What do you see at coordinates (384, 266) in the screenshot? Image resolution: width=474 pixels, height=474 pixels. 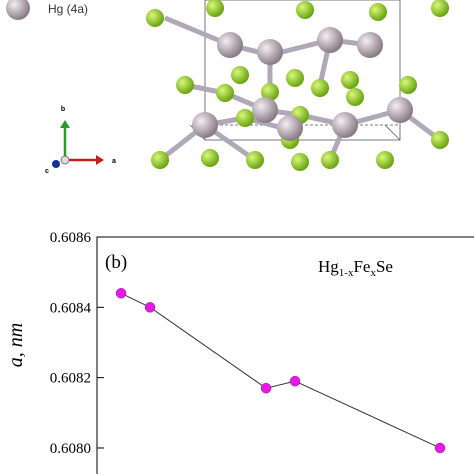 I see `annotation-part: Se` at bounding box center [384, 266].